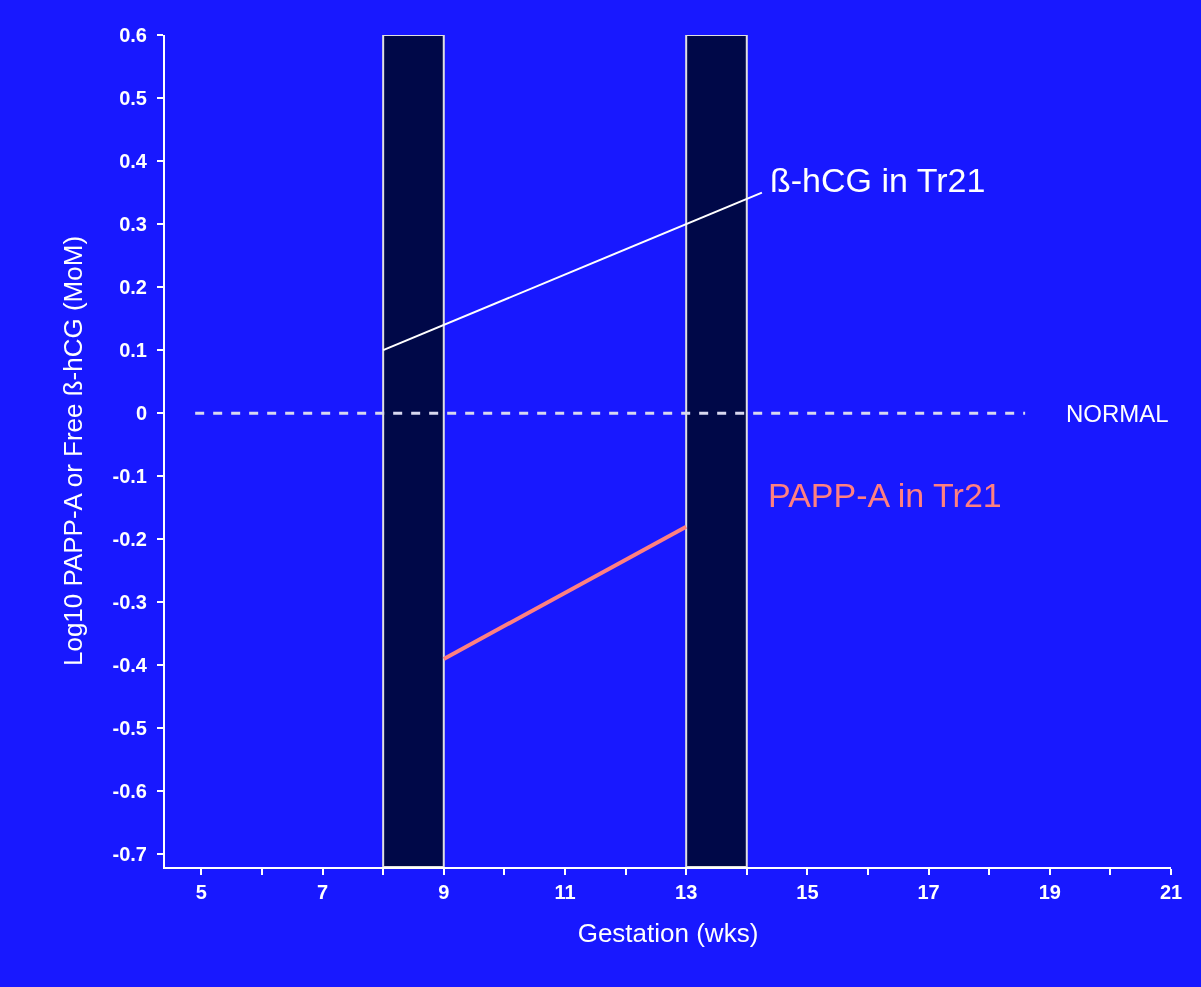 This screenshot has height=987, width=1201. Describe the element at coordinates (807, 892) in the screenshot. I see `x-tick-label: 15` at that location.